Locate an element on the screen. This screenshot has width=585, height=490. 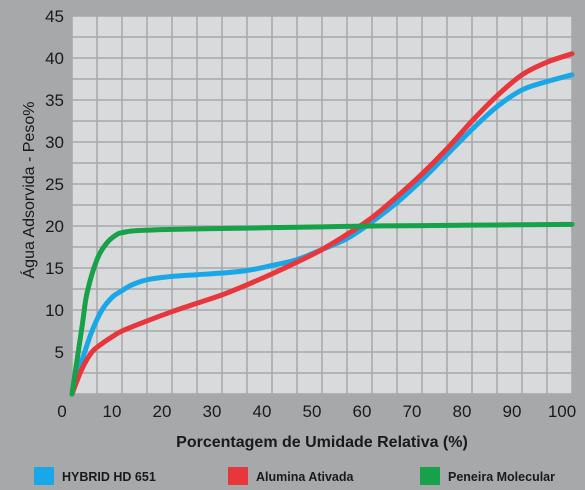
y-tick-label: 25 is located at coordinates (54, 184).